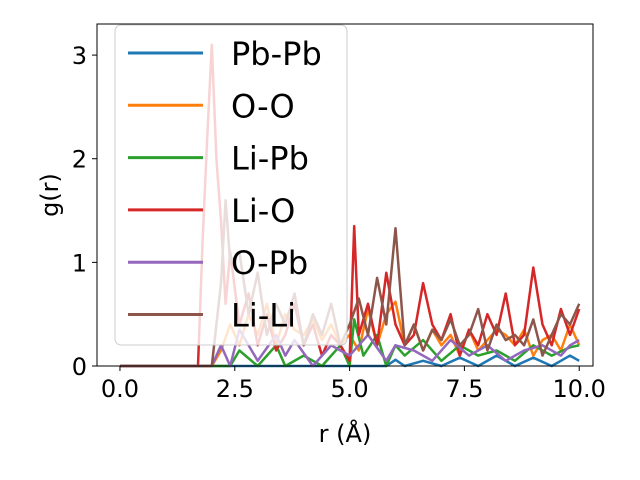  Describe the element at coordinates (235, 389) in the screenshot. I see `x-tick-label: 2.5` at that location.